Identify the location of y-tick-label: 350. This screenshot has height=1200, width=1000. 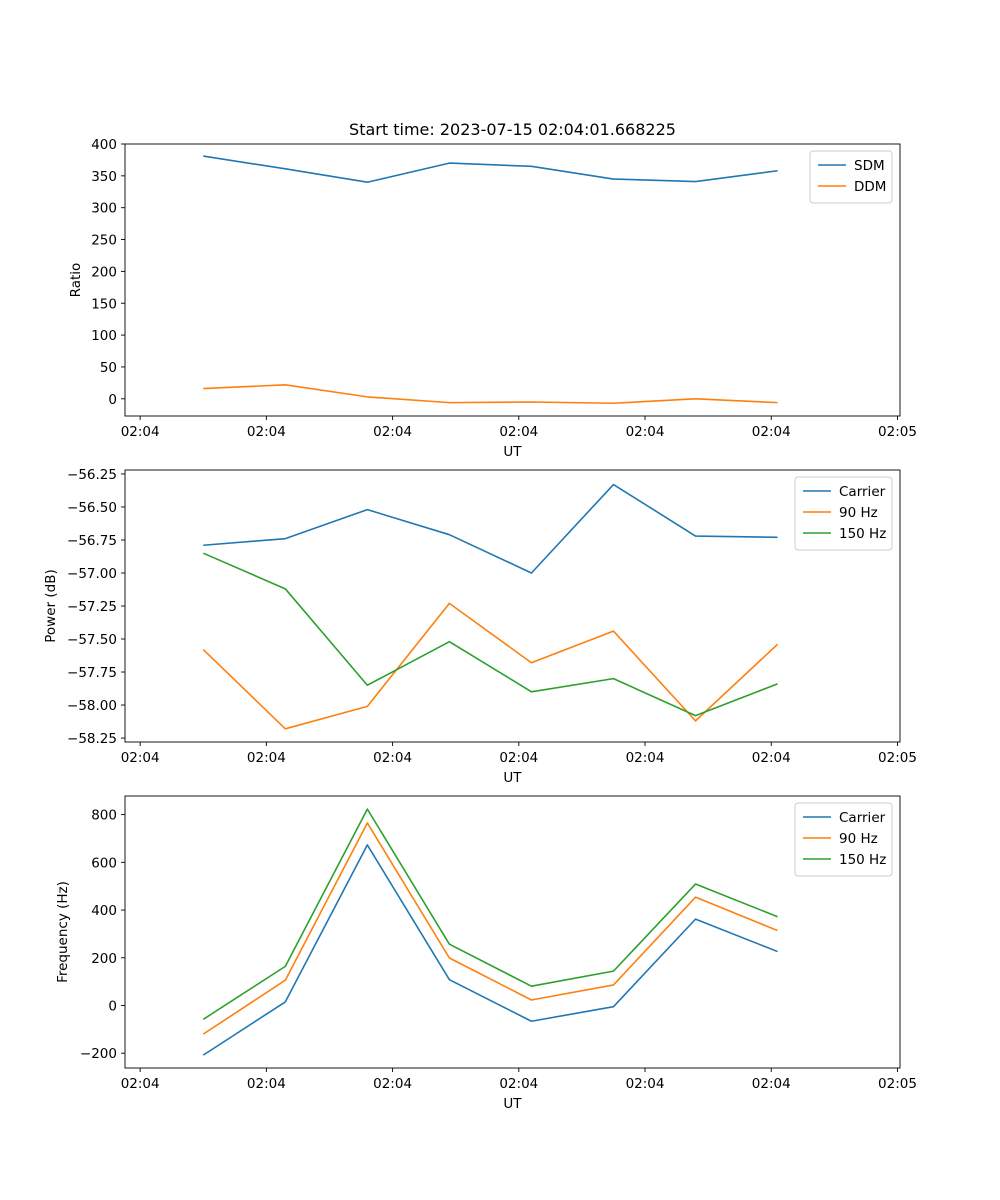
(104, 177).